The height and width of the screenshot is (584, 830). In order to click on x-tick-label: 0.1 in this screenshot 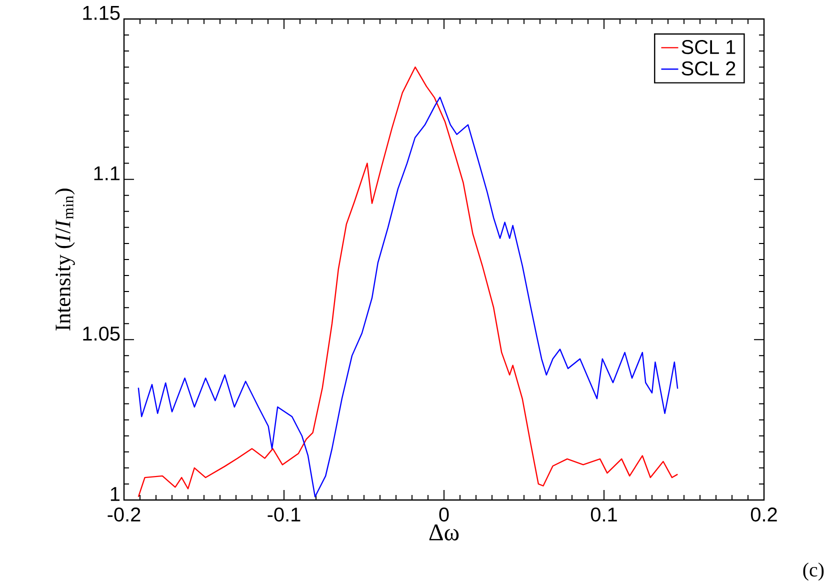, I will do `click(603, 515)`.